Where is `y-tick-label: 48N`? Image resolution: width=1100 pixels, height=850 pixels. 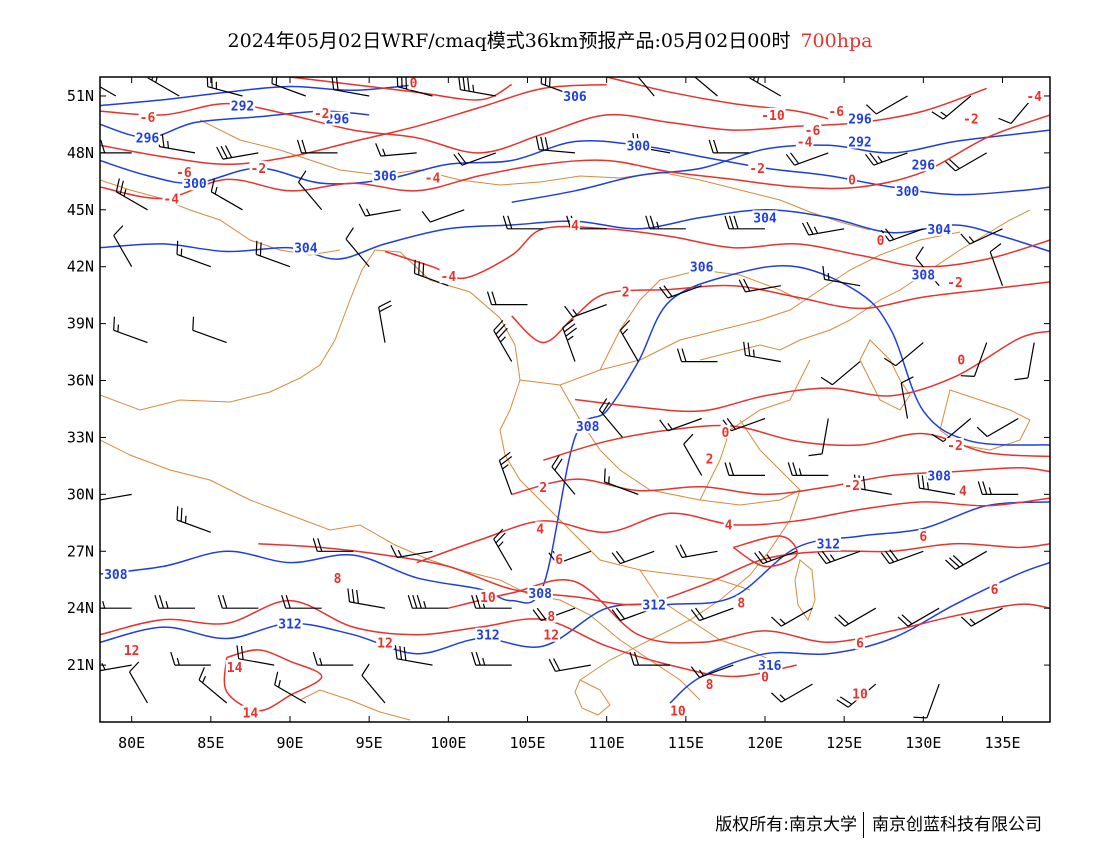
y-tick-label: 48N is located at coordinates (80, 153).